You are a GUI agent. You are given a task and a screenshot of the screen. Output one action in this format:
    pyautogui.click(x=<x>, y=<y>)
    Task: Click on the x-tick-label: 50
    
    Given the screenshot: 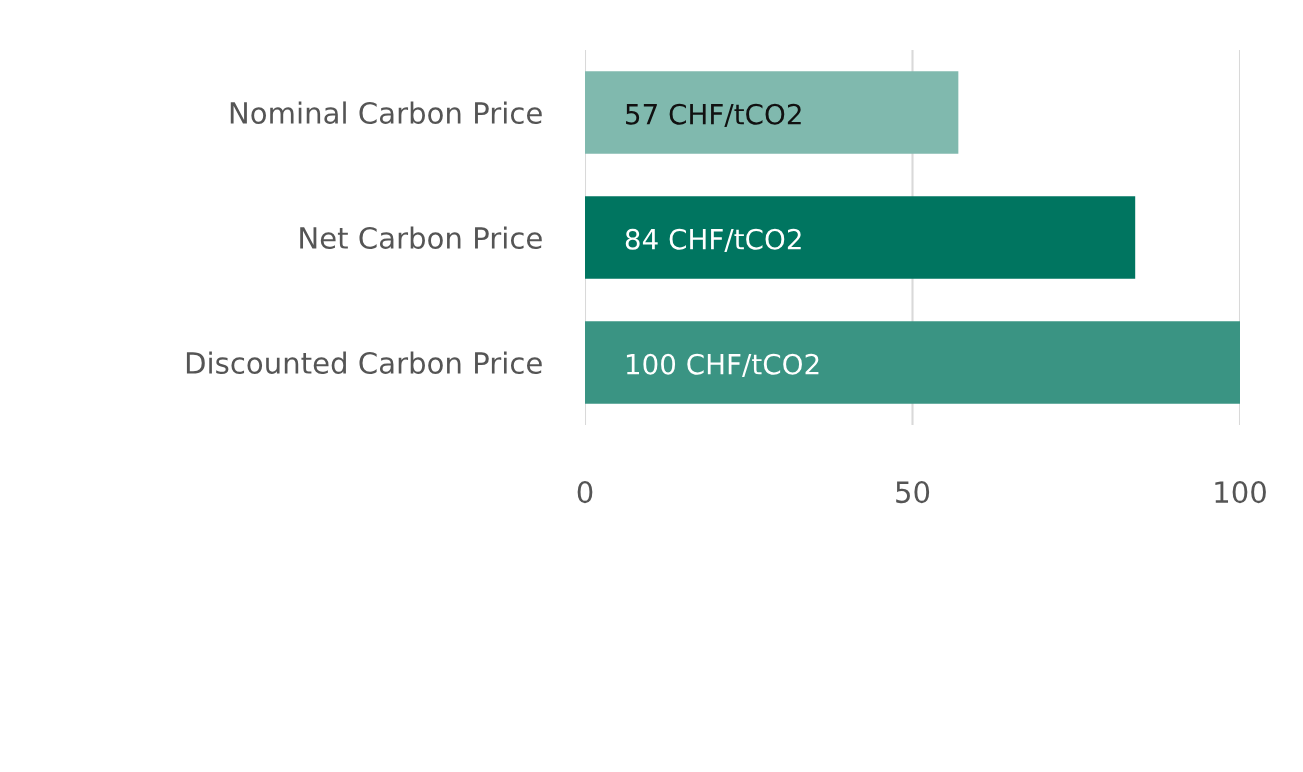 What is the action you would take?
    pyautogui.click(x=913, y=492)
    